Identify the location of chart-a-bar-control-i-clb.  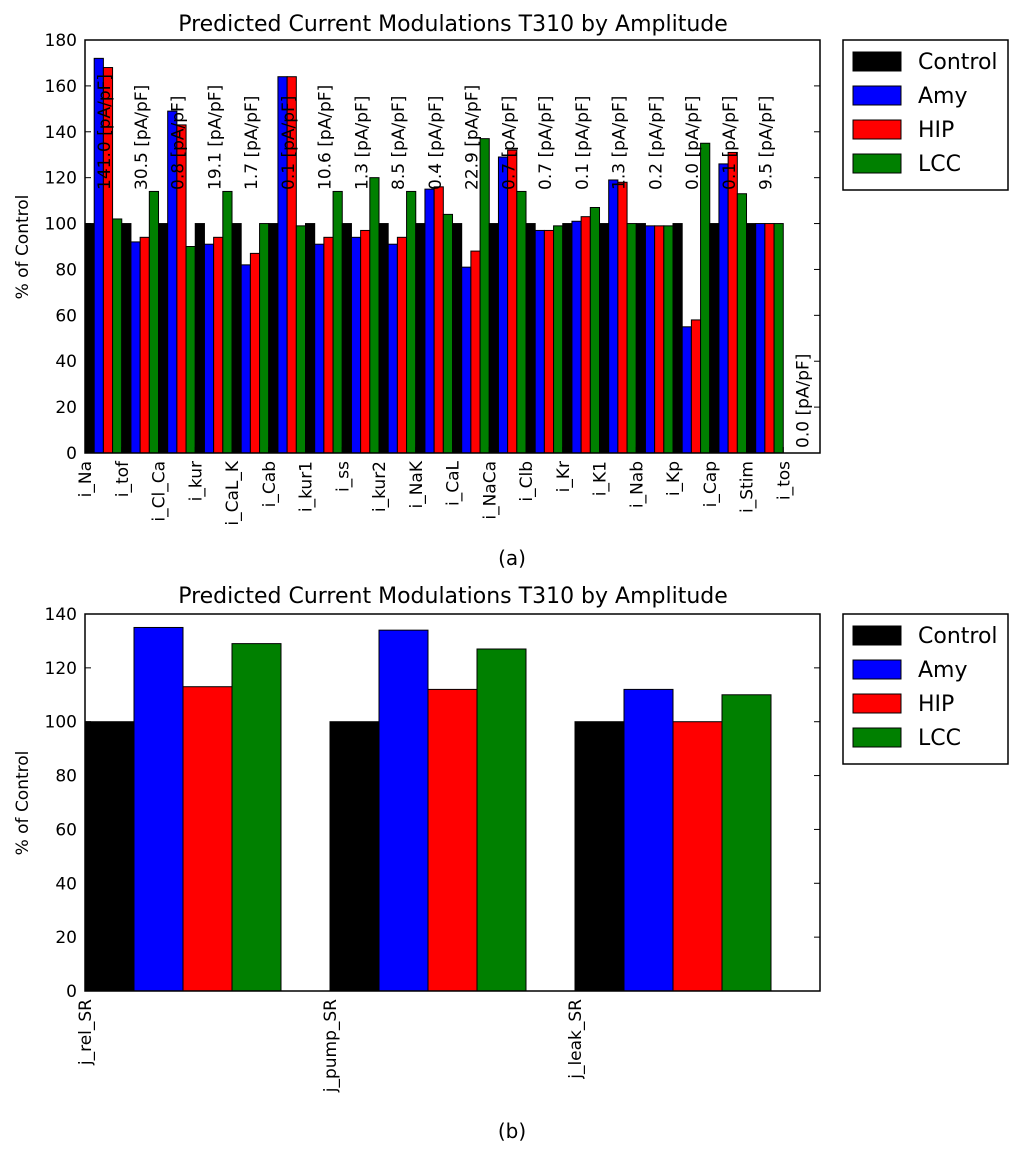
(530, 338).